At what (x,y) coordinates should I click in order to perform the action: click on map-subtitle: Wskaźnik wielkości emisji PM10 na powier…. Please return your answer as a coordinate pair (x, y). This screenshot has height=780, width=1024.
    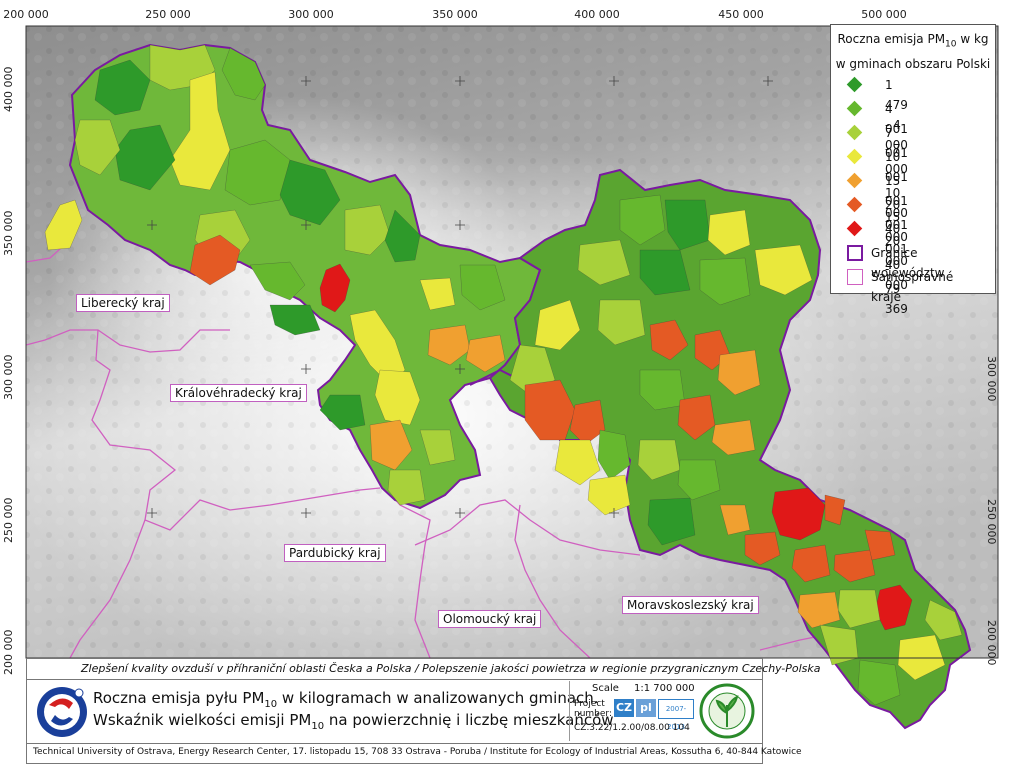
    Looking at the image, I should click on (353, 721).